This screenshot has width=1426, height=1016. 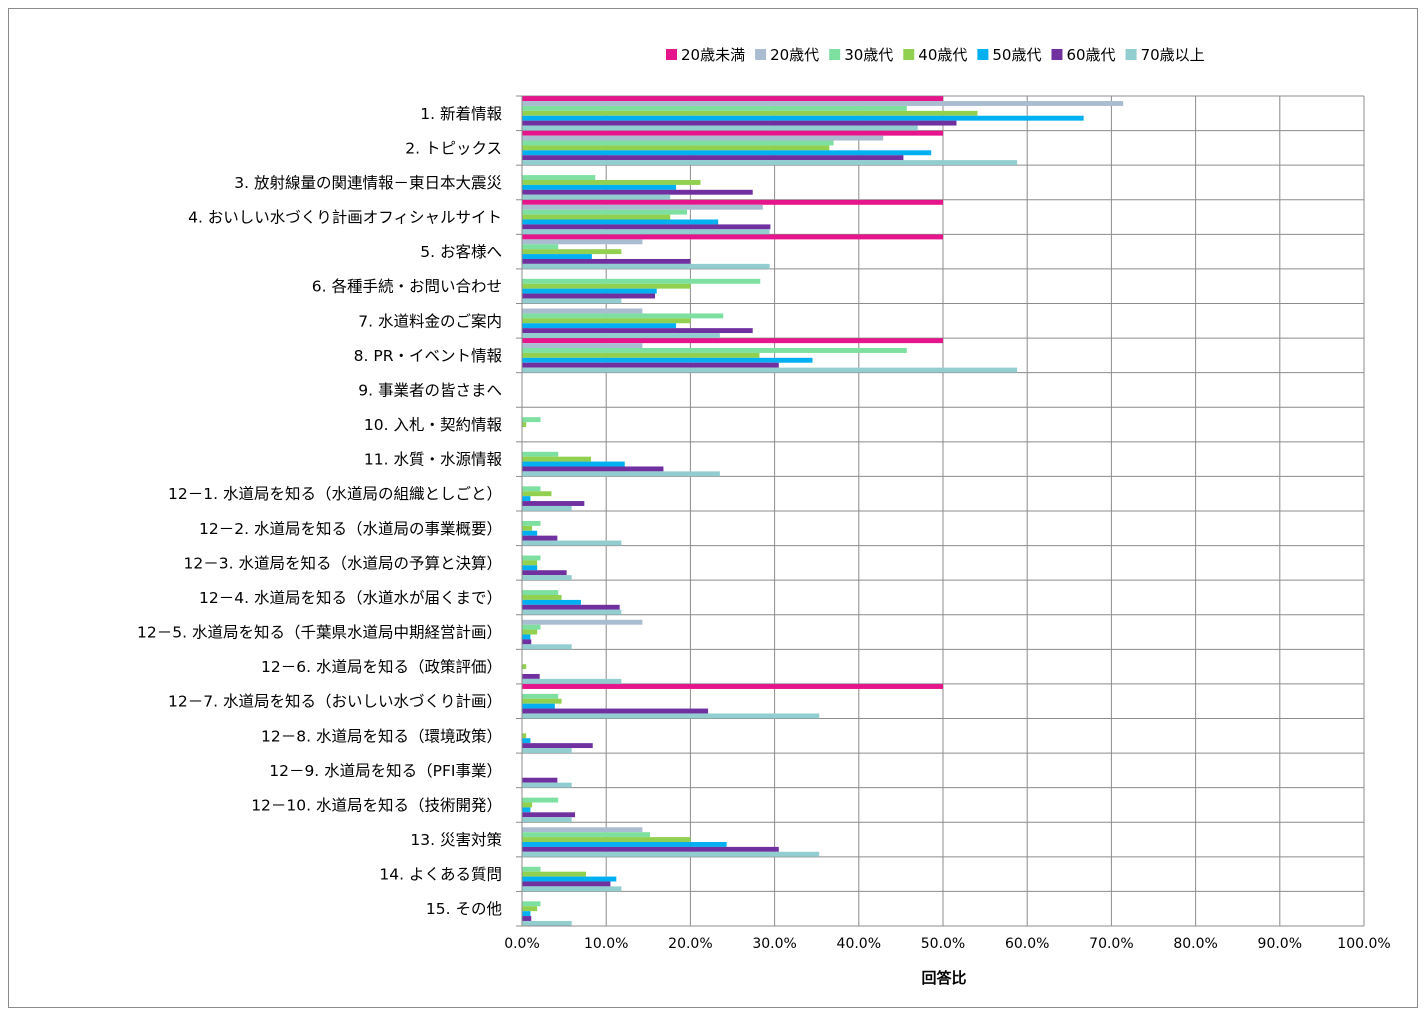 I want to click on x-tick-label: 90.0%, so click(x=1280, y=944).